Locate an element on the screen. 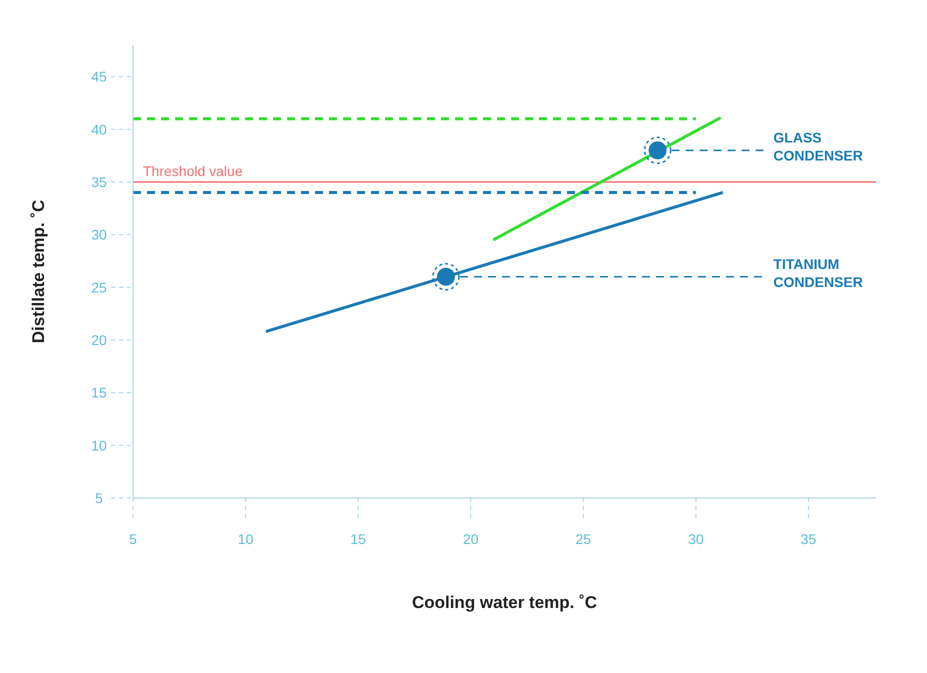 Image resolution: width=927 pixels, height=673 pixels. y-tick-label: 20 is located at coordinates (99, 340).